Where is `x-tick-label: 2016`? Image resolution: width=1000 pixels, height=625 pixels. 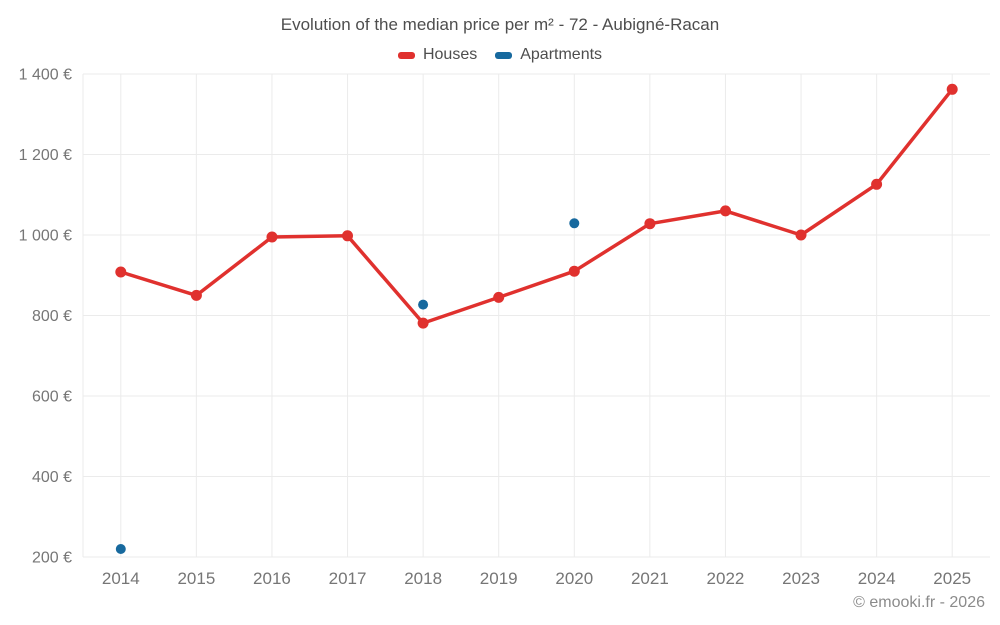 x-tick-label: 2016 is located at coordinates (272, 578).